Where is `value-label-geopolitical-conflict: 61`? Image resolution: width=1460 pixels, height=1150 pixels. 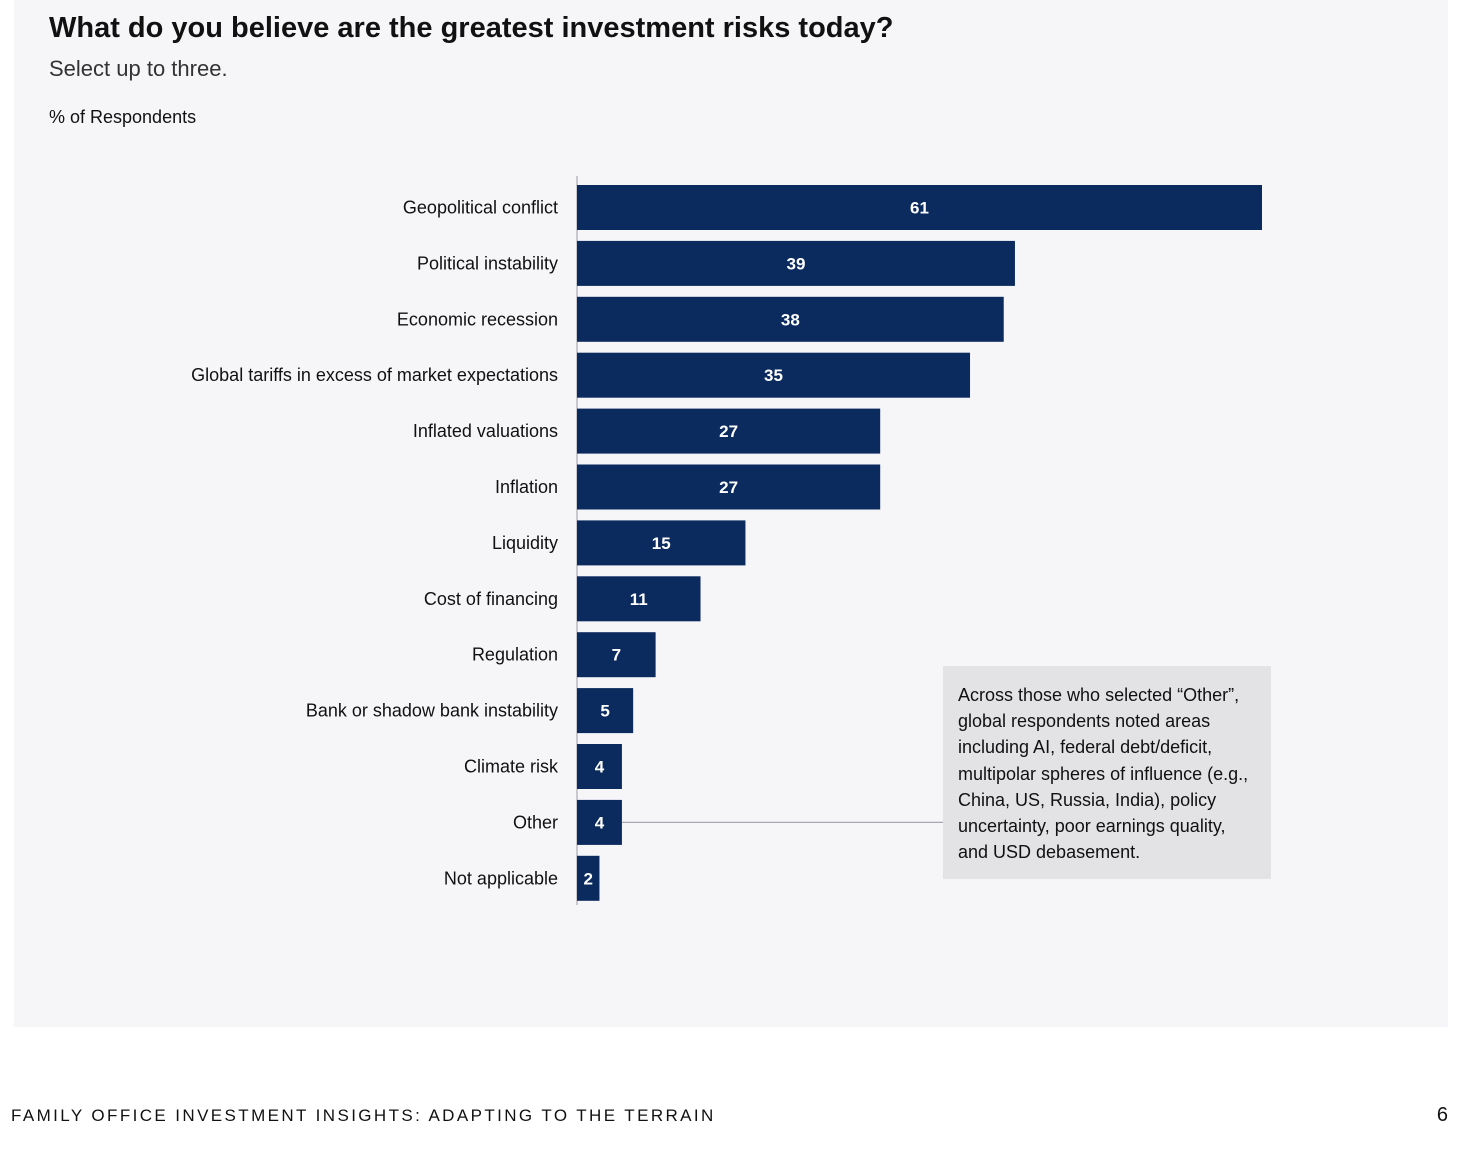 value-label-geopolitical-conflict: 61 is located at coordinates (919, 208).